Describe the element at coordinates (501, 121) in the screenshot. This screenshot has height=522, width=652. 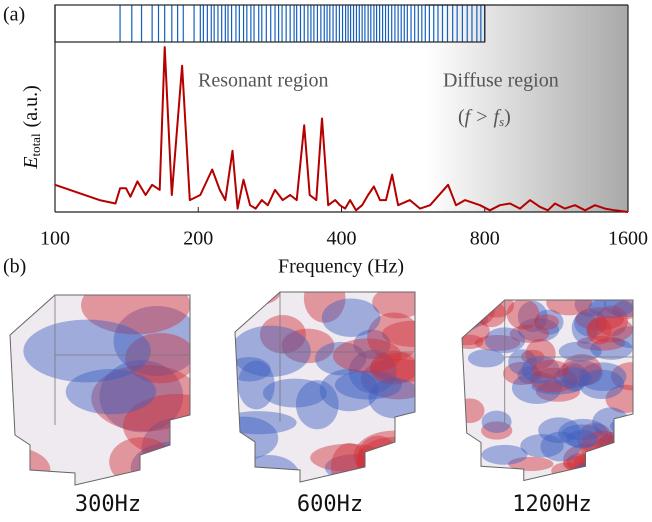
I see `cond-part: s` at that location.